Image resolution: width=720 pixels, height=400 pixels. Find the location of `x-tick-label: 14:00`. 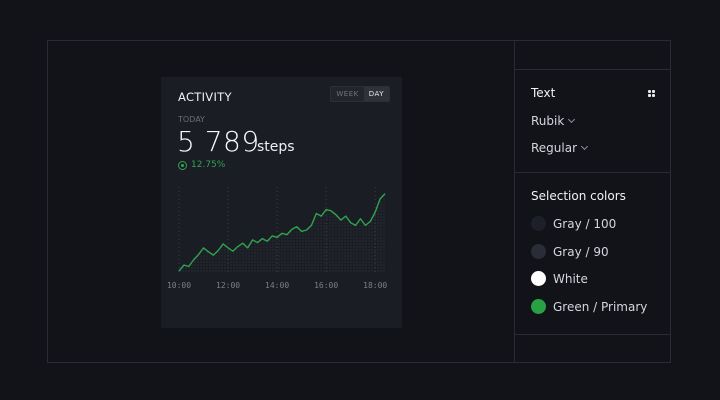

x-tick-label: 14:00 is located at coordinates (277, 285).